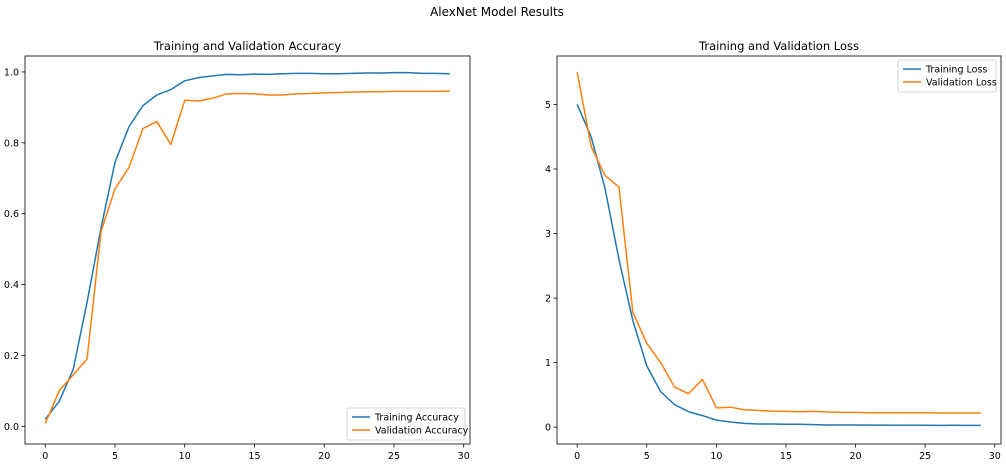  Describe the element at coordinates (247, 46) in the screenshot. I see `chart-title: Training and Validation Accuracy` at that location.